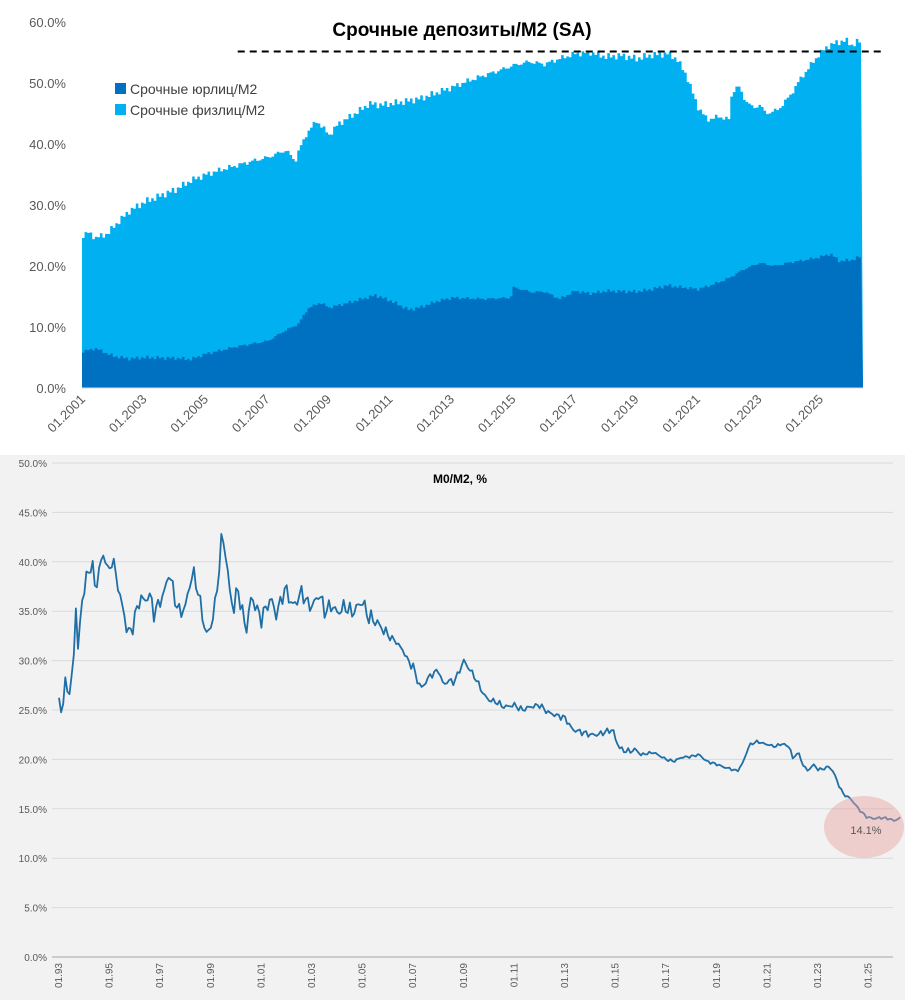  Describe the element at coordinates (211, 975) in the screenshot. I see `x-tick-label: 01.99` at that location.